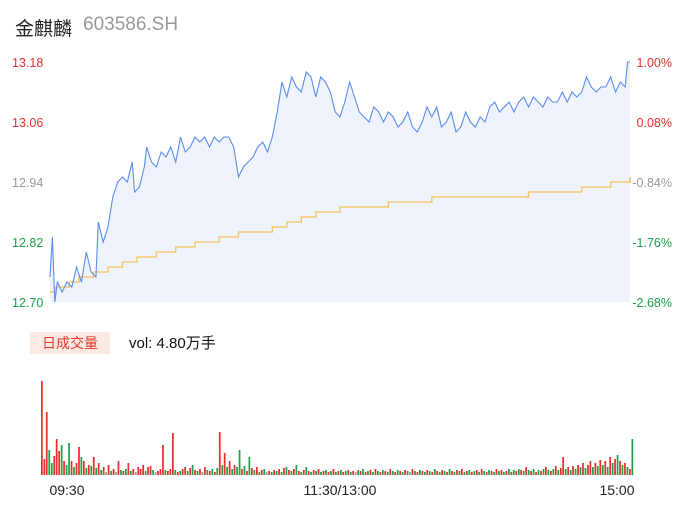  Describe the element at coordinates (66, 490) in the screenshot. I see `x-tick-label: 09:30` at that location.